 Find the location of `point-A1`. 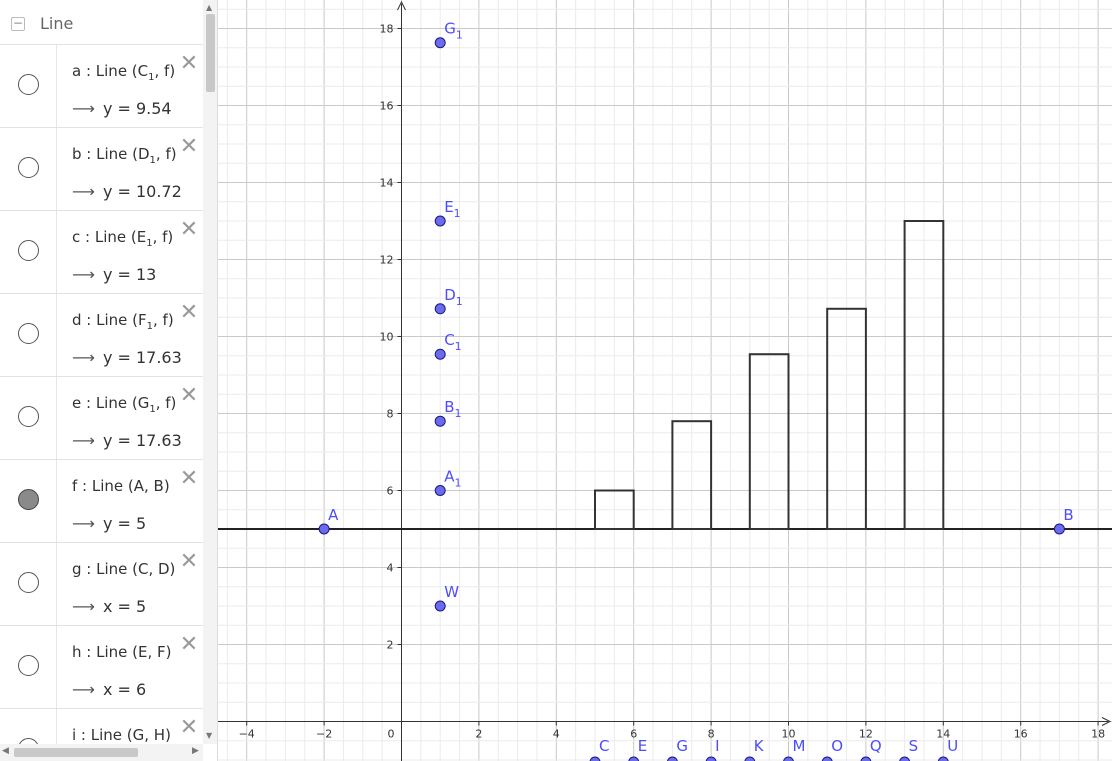

point-A1 is located at coordinates (440, 490).